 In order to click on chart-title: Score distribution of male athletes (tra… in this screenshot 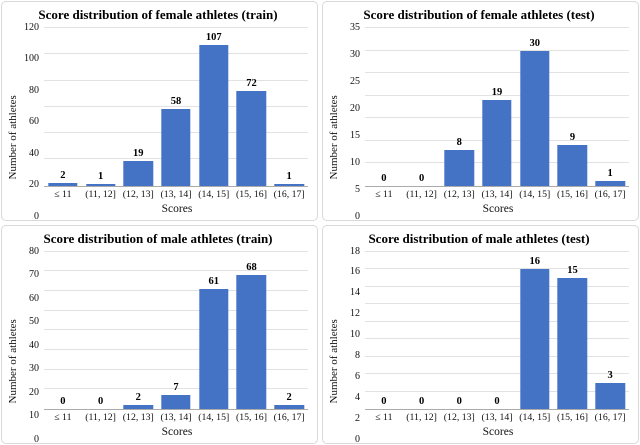, I will do `click(158, 238)`.